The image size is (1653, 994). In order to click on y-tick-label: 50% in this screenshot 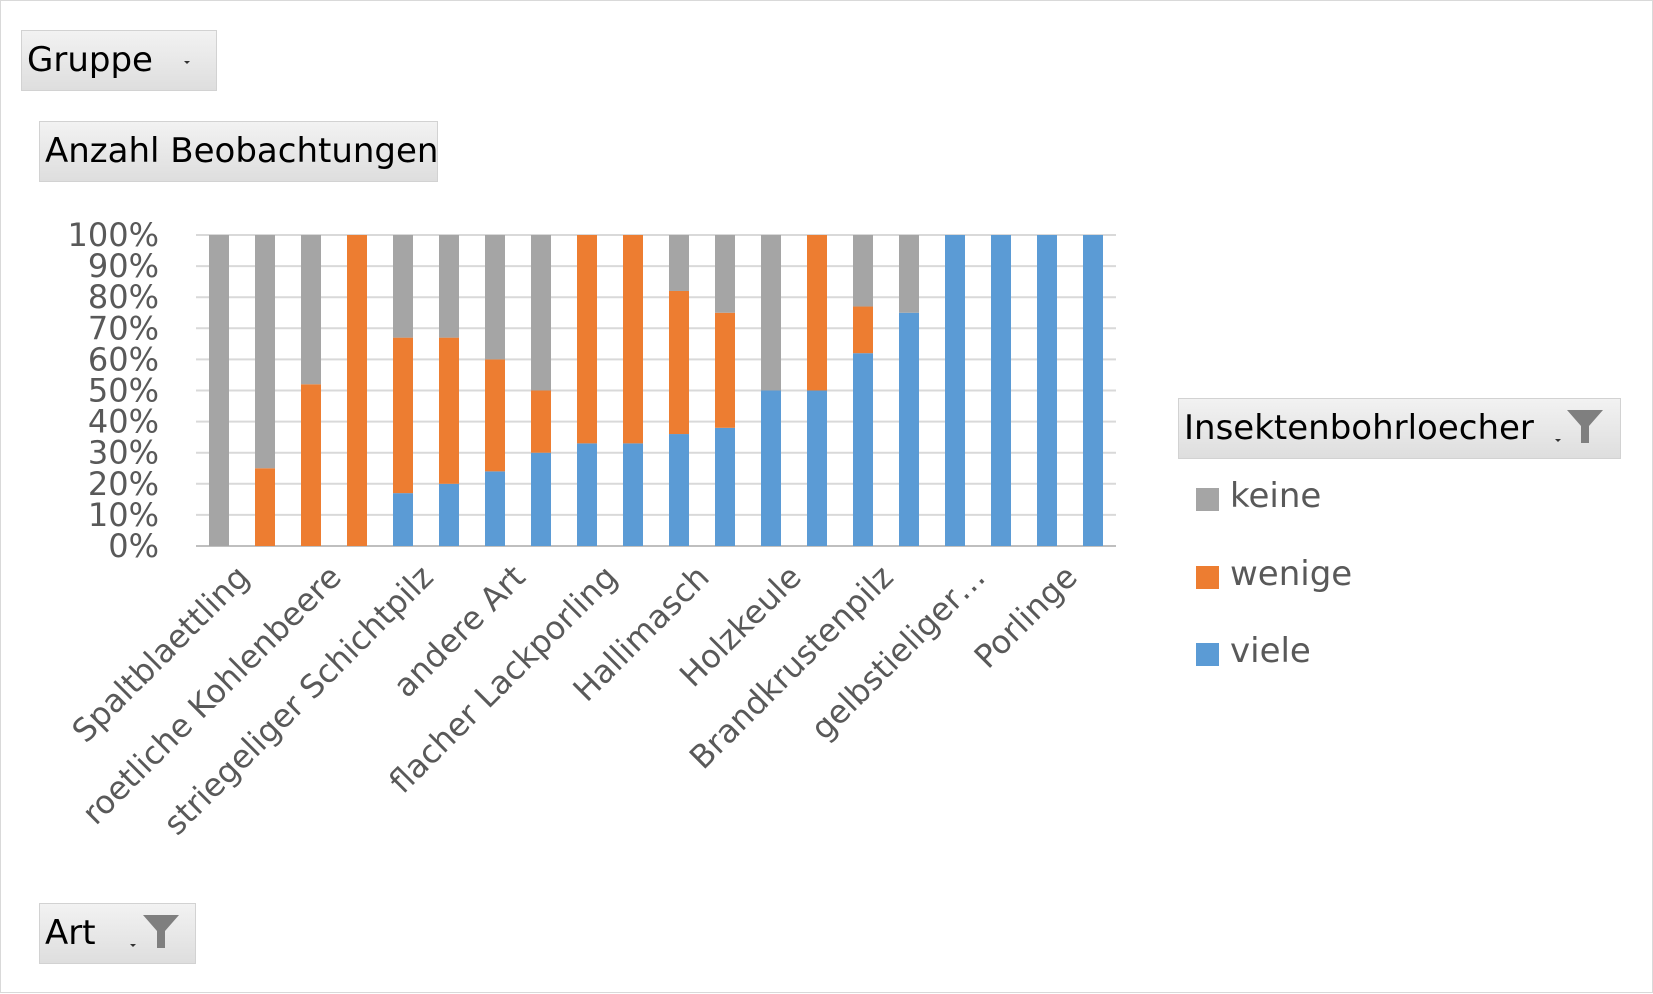, I will do `click(123, 391)`.